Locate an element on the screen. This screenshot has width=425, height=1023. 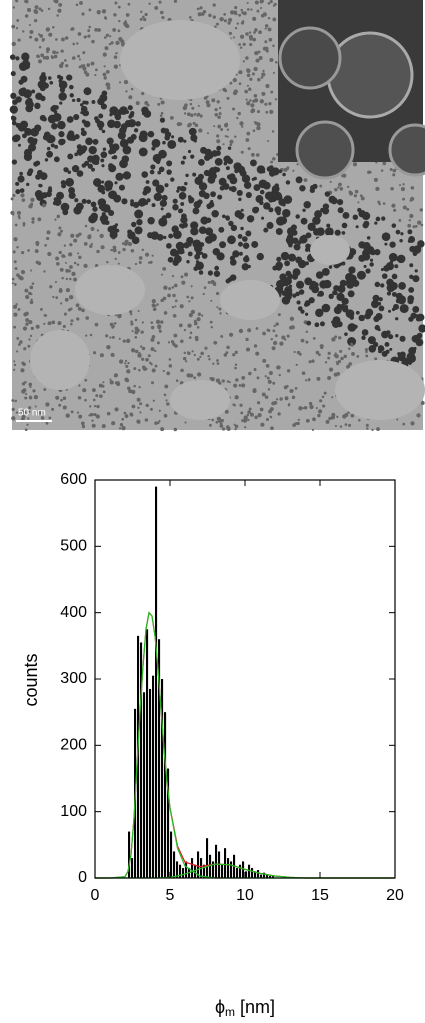
x-tick-label: 10 is located at coordinates (245, 895).